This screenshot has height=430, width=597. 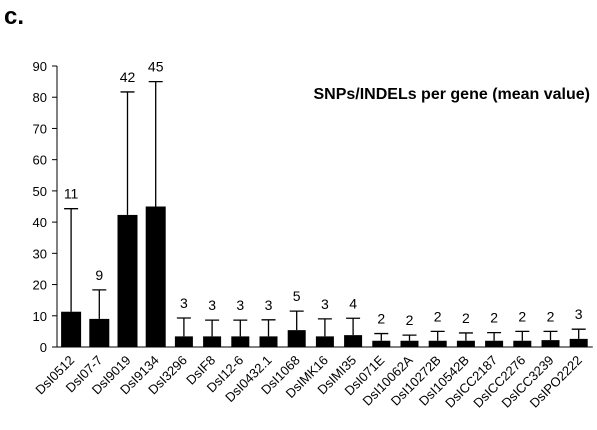 I want to click on value-label: 9, so click(x=99, y=275).